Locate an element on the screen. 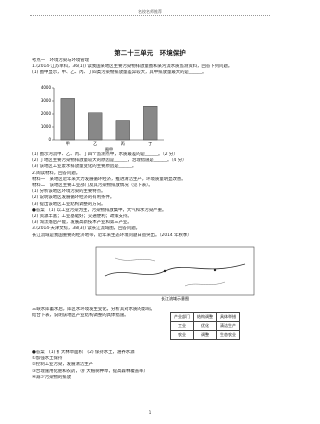  page-number: 1 is located at coordinates (150, 412).